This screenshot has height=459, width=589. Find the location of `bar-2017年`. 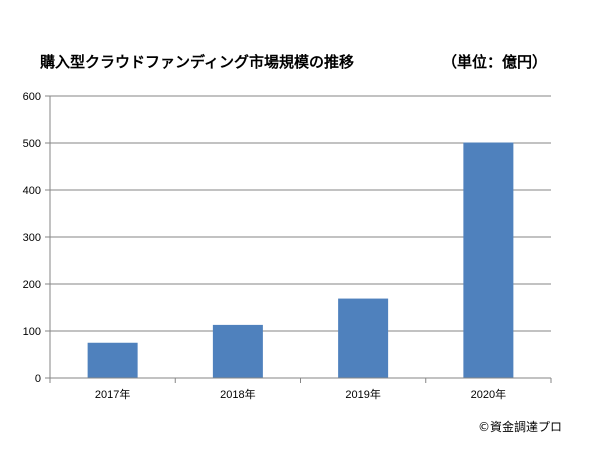

bar-2017年 is located at coordinates (112, 360).